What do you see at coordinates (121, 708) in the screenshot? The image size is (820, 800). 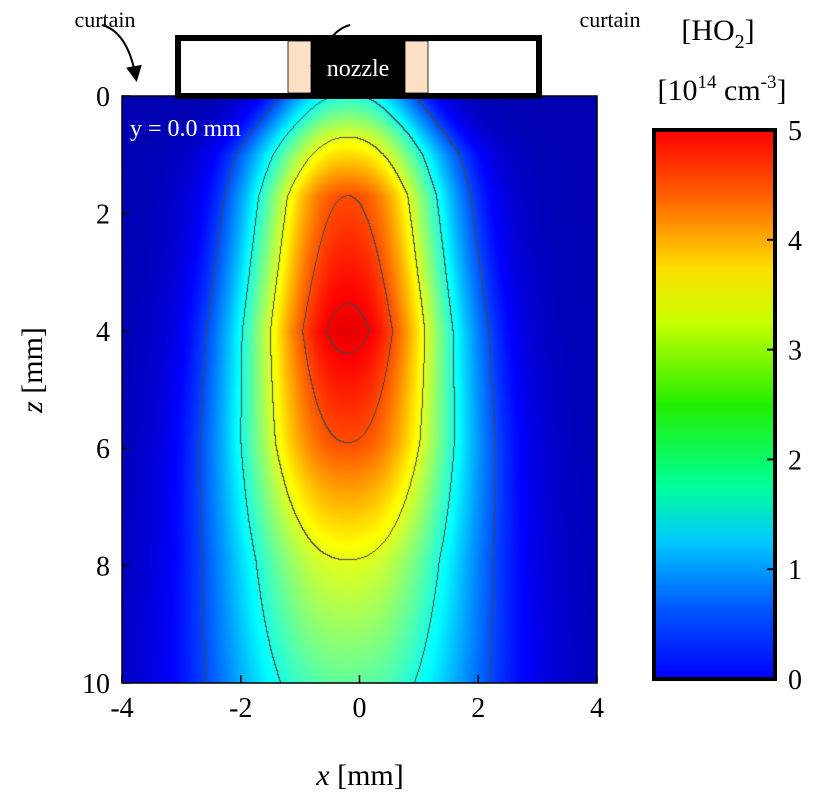 I see `x-tick-label: -4` at bounding box center [121, 708].